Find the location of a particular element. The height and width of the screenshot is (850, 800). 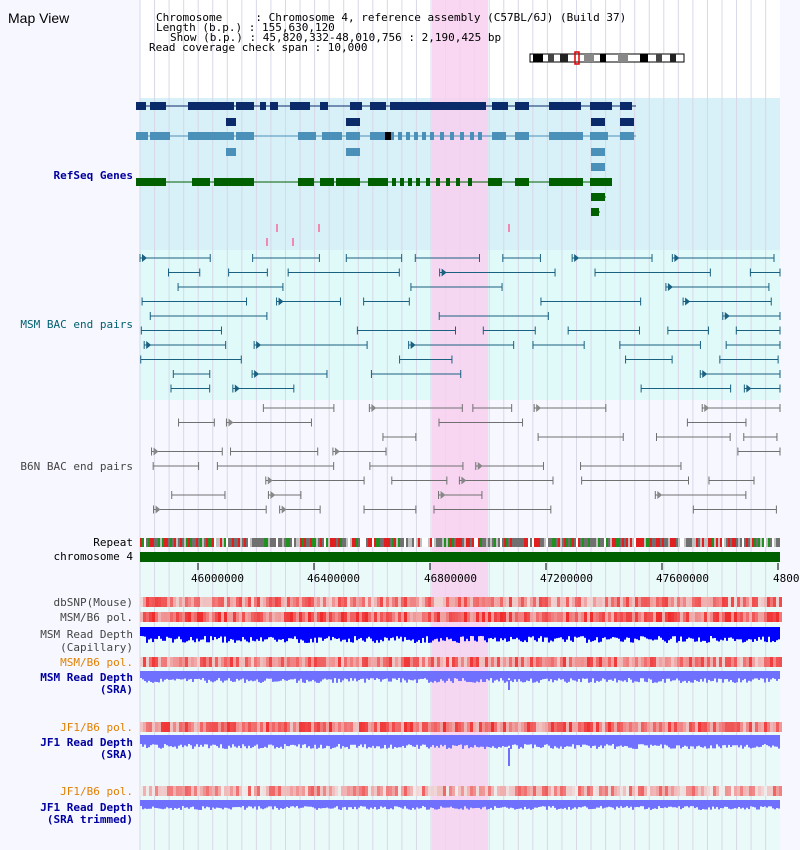

track-label-msm-b6-pol-1: MSM/B6 pol. is located at coordinates (96, 617).